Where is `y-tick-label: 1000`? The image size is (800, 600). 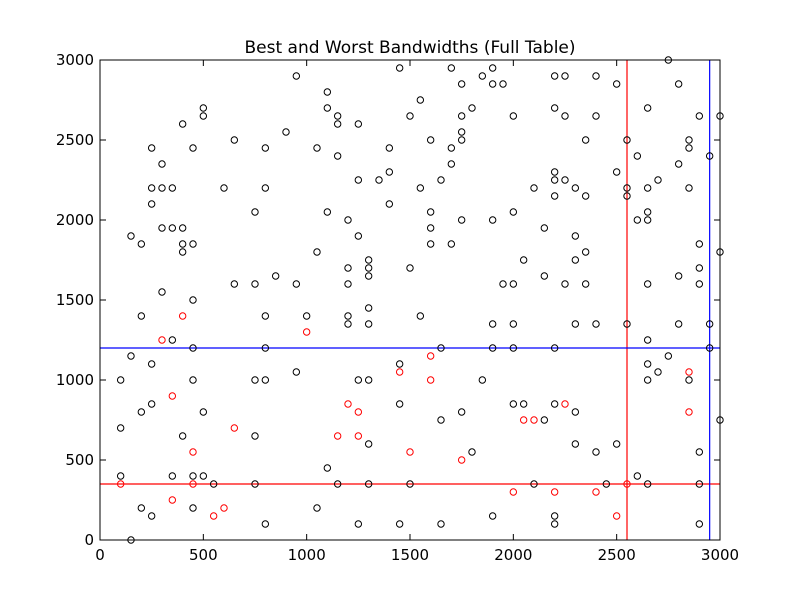
y-tick-label: 1000 is located at coordinates (75, 380).